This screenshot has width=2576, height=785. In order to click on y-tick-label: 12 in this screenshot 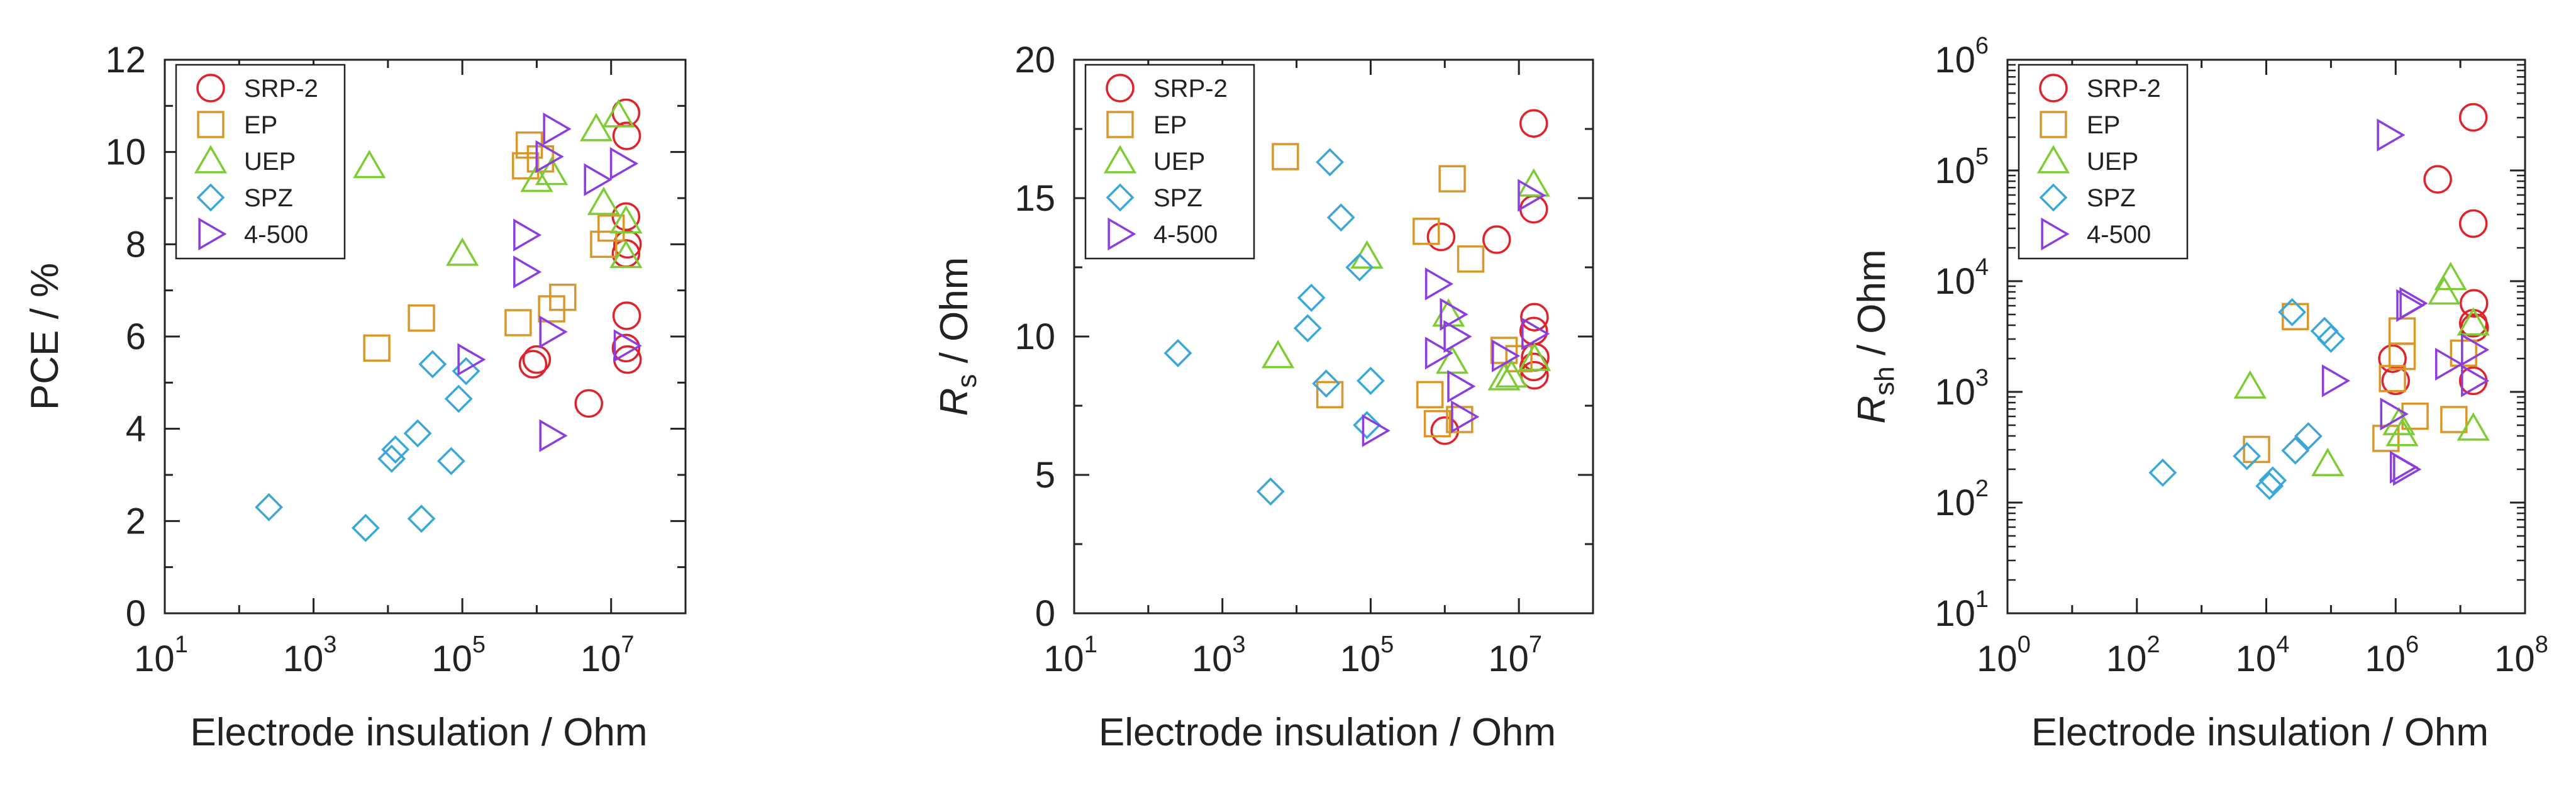, I will do `click(125, 60)`.